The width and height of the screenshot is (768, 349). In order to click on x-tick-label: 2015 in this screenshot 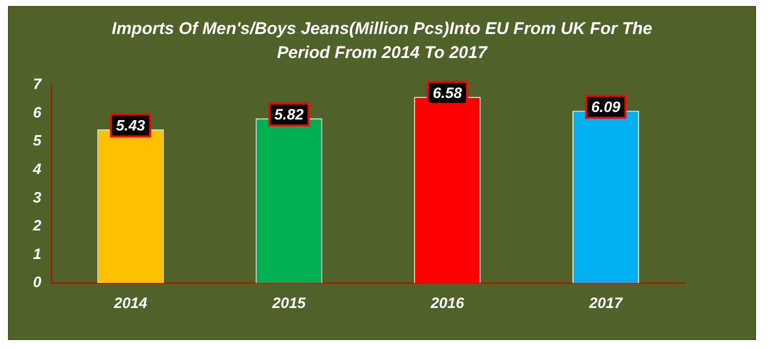, I will do `click(288, 303)`.